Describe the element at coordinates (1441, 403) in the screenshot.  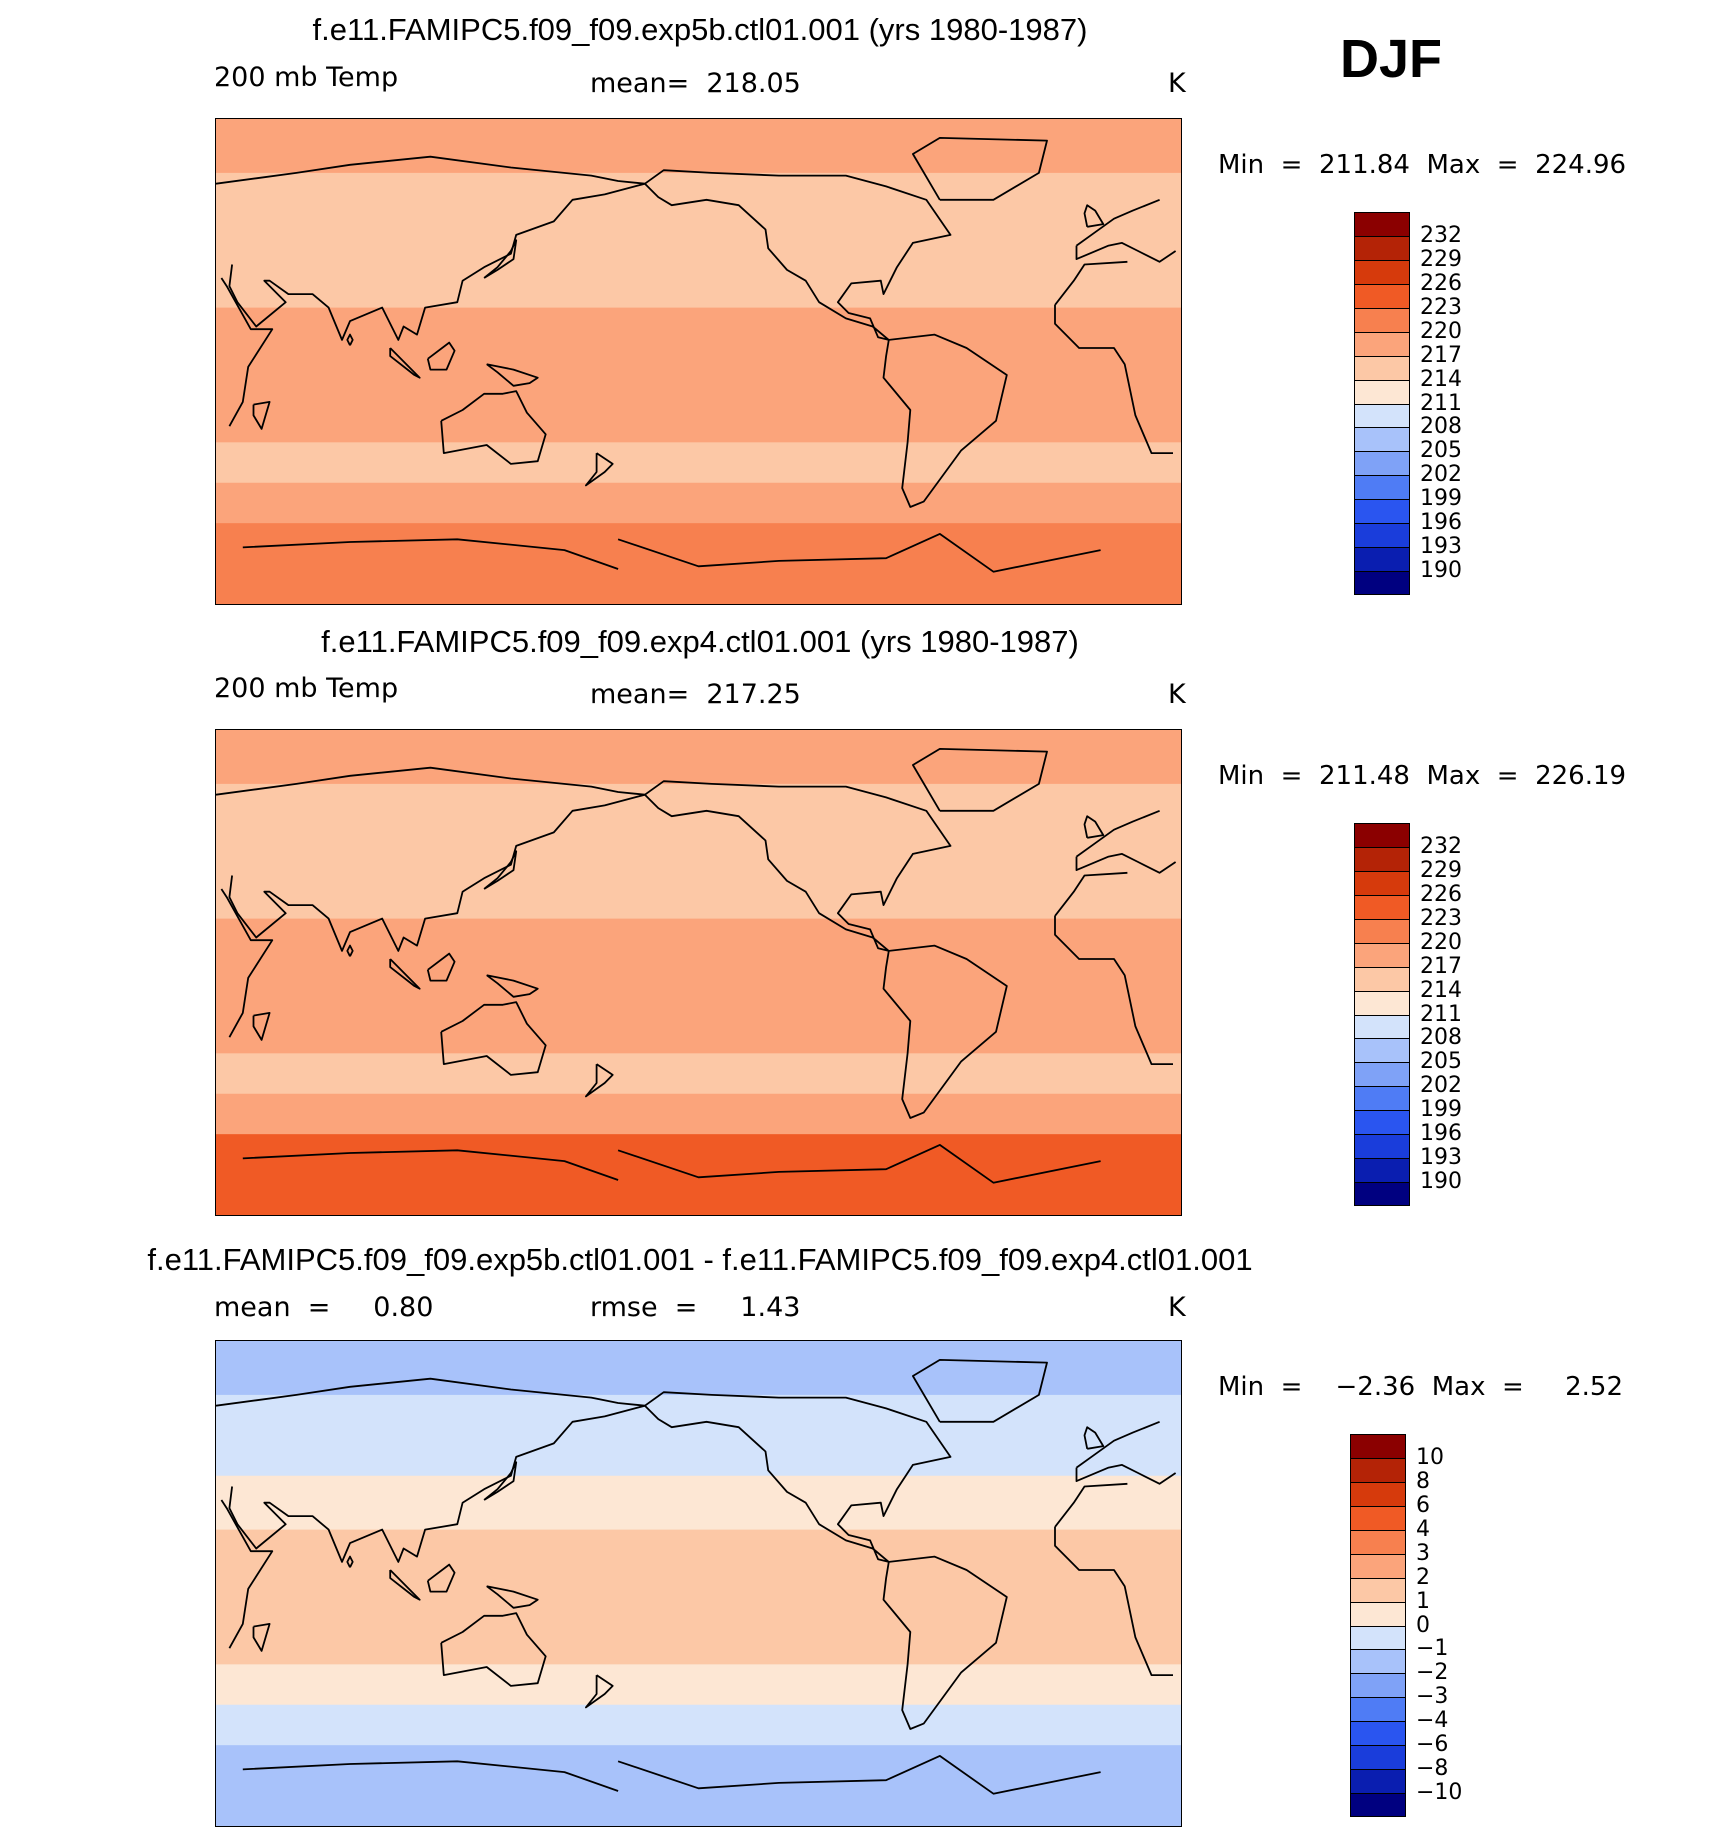
I see `colorbar-tick-label: 211` at that location.